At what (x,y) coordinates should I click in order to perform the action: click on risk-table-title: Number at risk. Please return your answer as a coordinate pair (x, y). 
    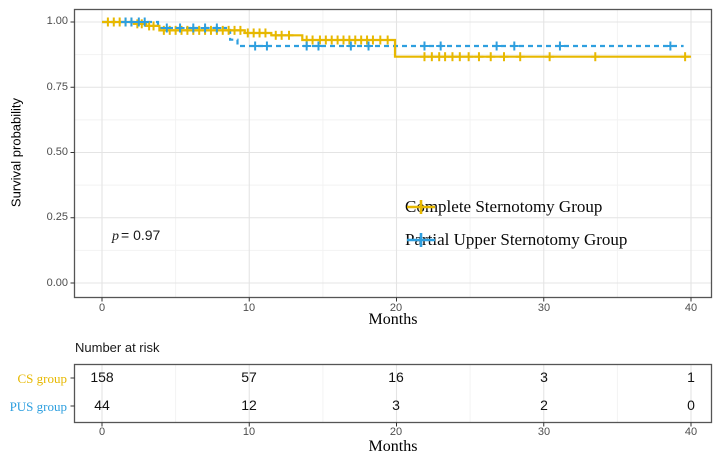
    Looking at the image, I should click on (117, 347).